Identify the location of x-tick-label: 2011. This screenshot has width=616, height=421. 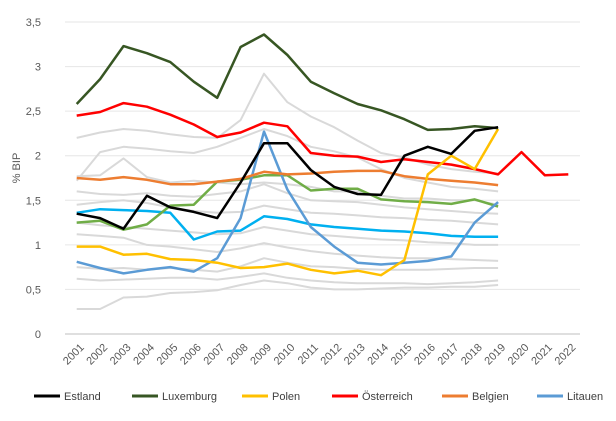
(308, 354).